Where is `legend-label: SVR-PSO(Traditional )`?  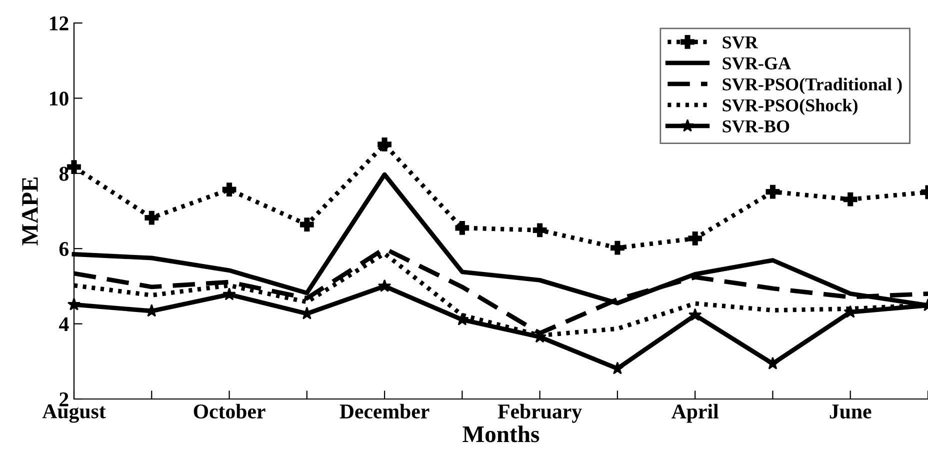
legend-label: SVR-PSO(Traditional ) is located at coordinates (812, 86).